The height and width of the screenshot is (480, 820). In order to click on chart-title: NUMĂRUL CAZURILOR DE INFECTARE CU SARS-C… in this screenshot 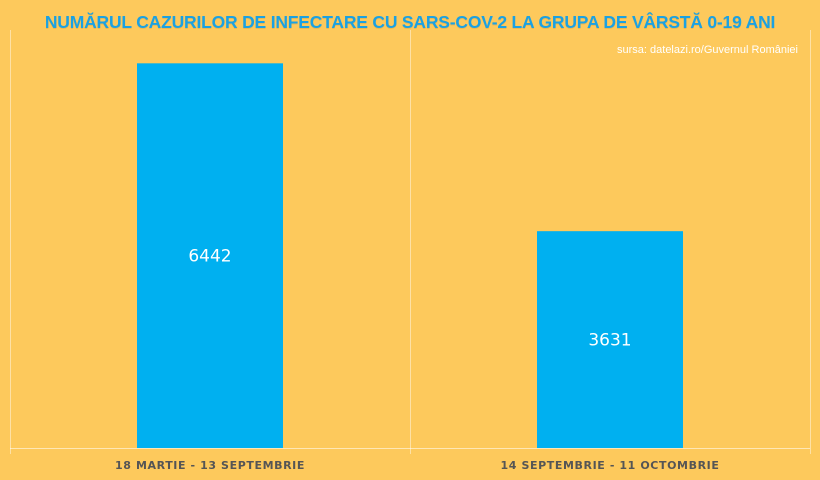, I will do `click(410, 22)`.